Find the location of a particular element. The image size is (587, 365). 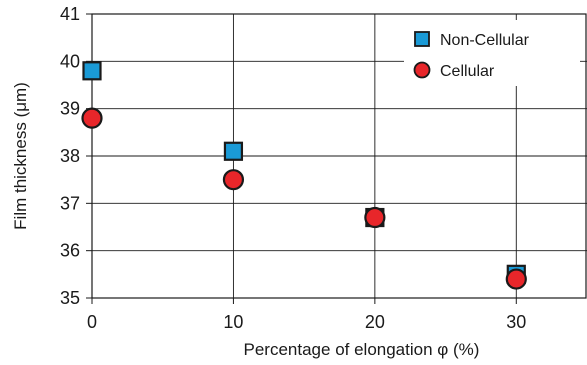

legend-entry-label: Non-Cellular is located at coordinates (485, 40).